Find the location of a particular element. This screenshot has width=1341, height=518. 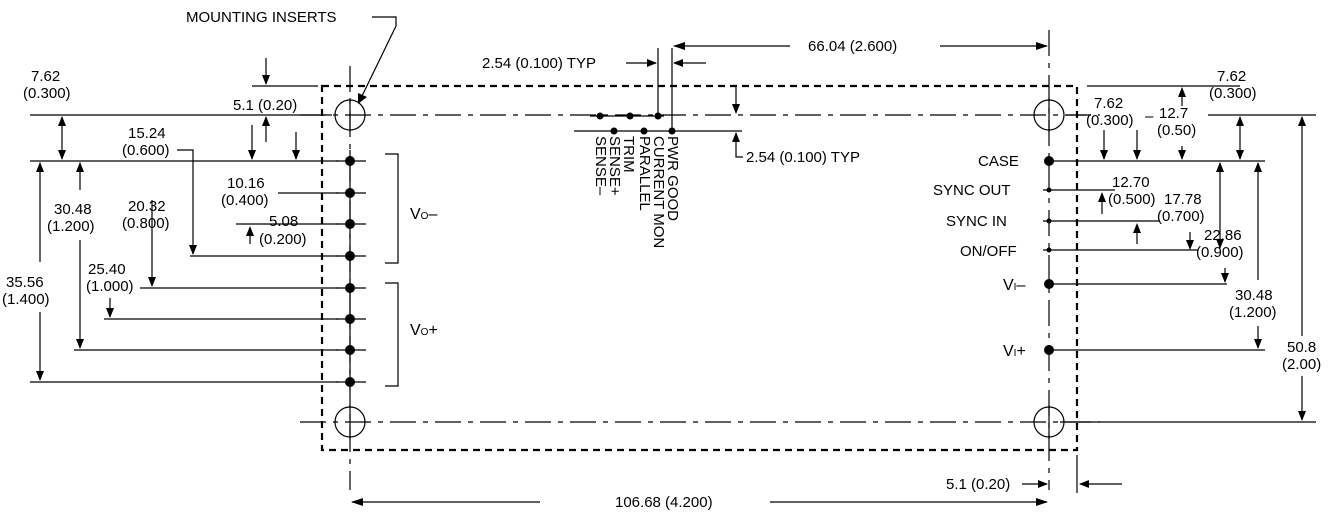

dim-right-7-62-inner-mm: 7.62 is located at coordinates (1108, 103).